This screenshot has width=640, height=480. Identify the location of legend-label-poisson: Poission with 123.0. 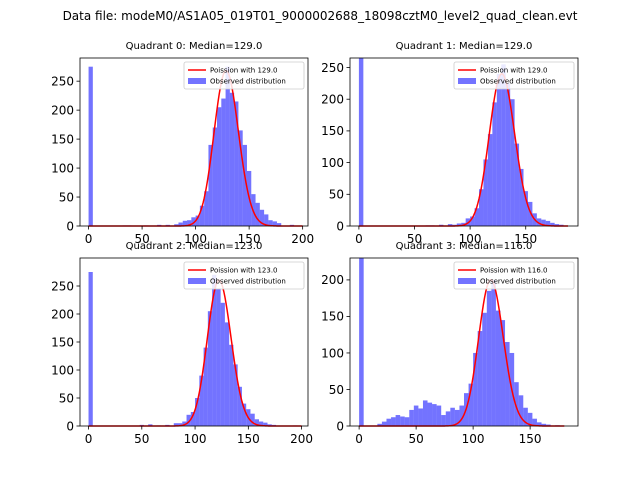
(244, 271).